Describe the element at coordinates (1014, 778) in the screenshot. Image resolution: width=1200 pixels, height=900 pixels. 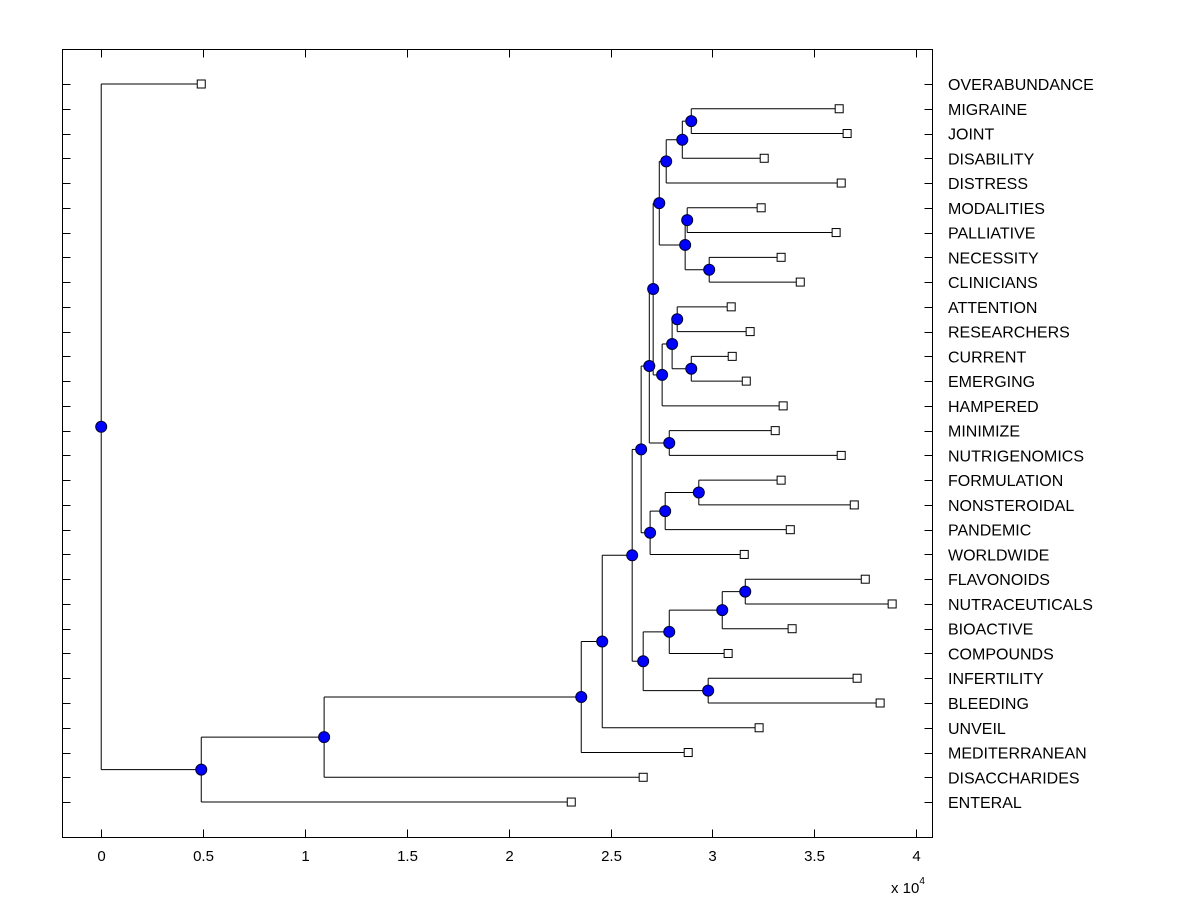
I see `leaf-label: DISACCHARIDES` at that location.